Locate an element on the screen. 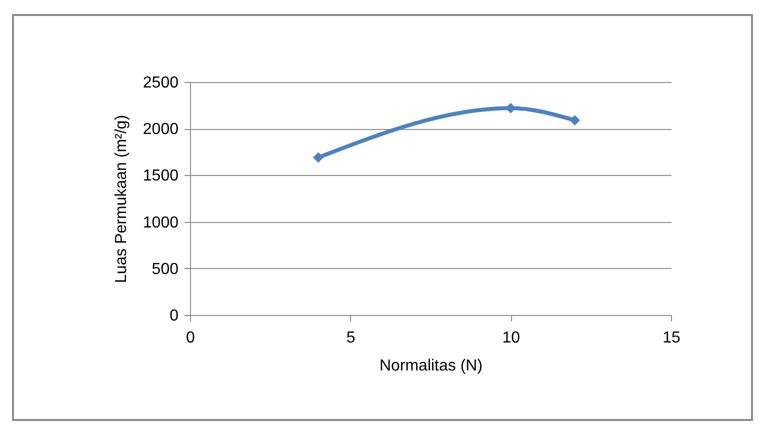  y-tick-label: 500 is located at coordinates (165, 269).